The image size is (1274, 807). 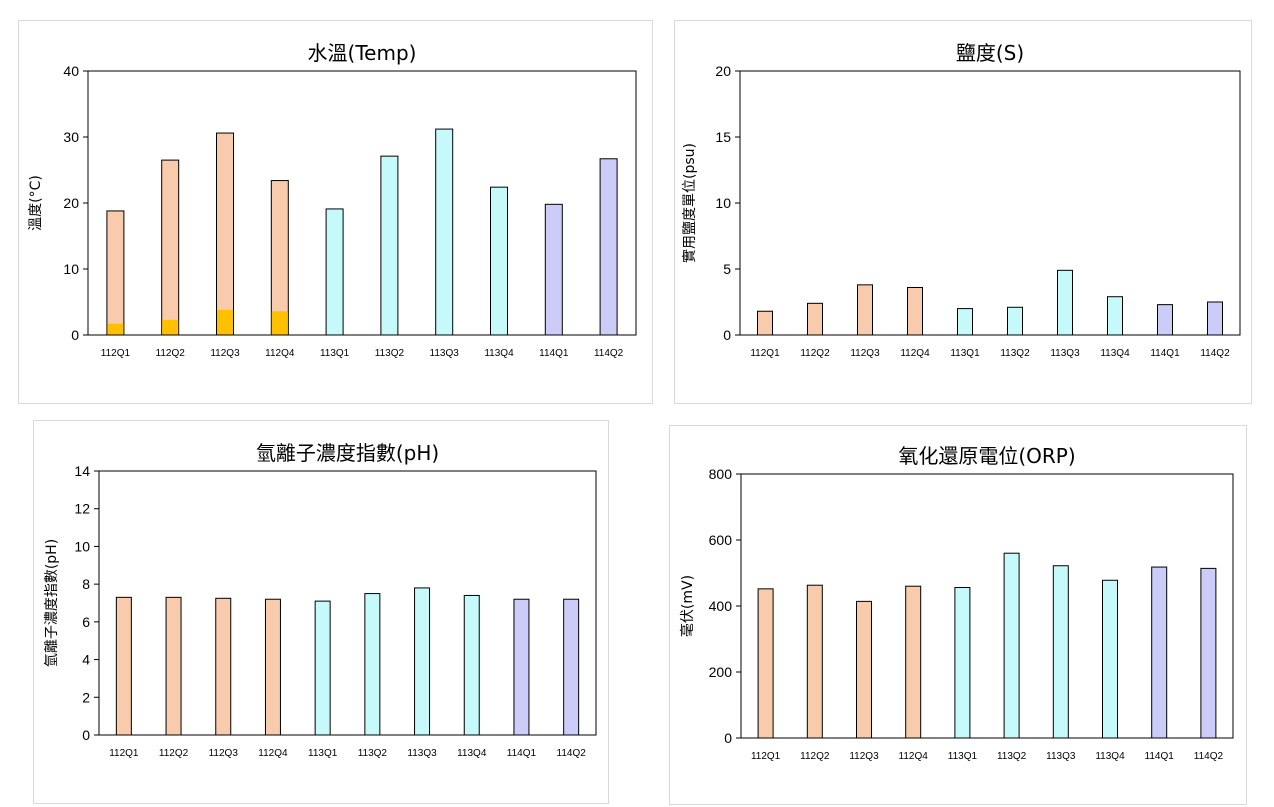 What do you see at coordinates (115, 329) in the screenshot?
I see `temp-inner-bar-112Q1` at bounding box center [115, 329].